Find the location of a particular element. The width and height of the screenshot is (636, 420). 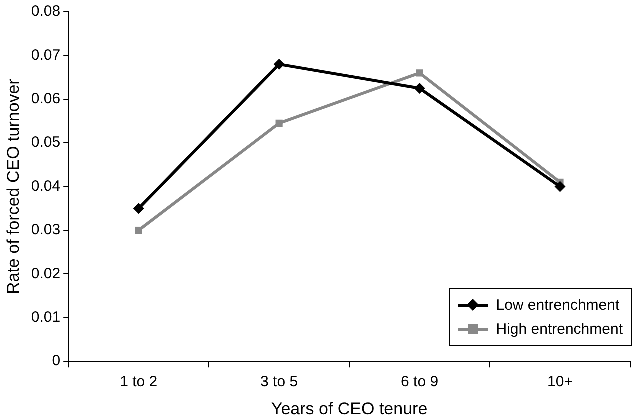

x-tick-label: 1 to 2 is located at coordinates (139, 382).